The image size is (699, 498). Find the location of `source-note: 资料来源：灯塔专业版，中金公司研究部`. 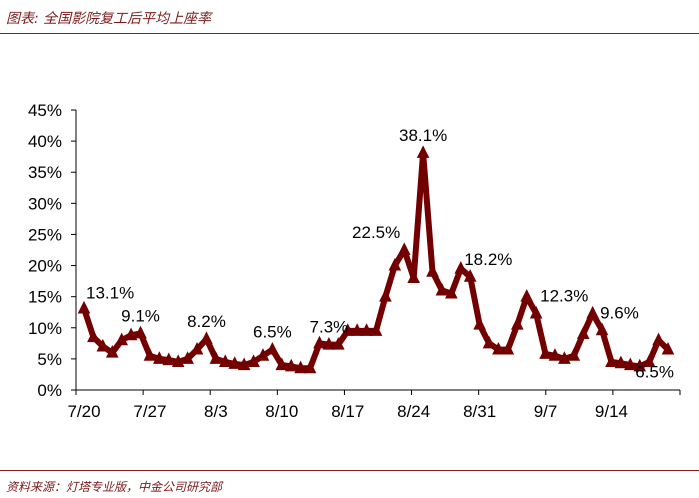

source-note: 资料来源：灯塔专业版，中金公司研究部 is located at coordinates (114, 487).